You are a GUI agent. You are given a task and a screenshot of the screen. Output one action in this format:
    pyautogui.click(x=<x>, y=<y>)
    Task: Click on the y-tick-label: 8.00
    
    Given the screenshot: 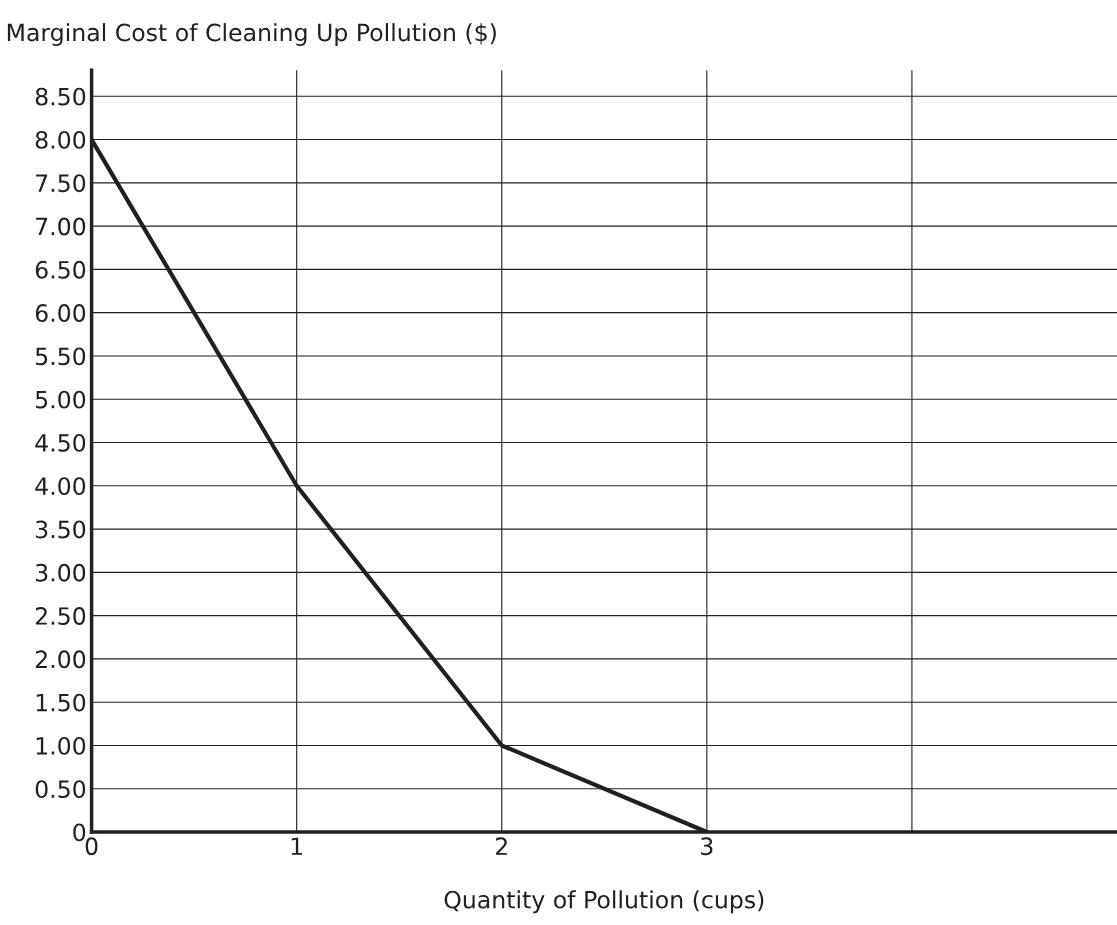 What is the action you would take?
    pyautogui.click(x=60, y=140)
    